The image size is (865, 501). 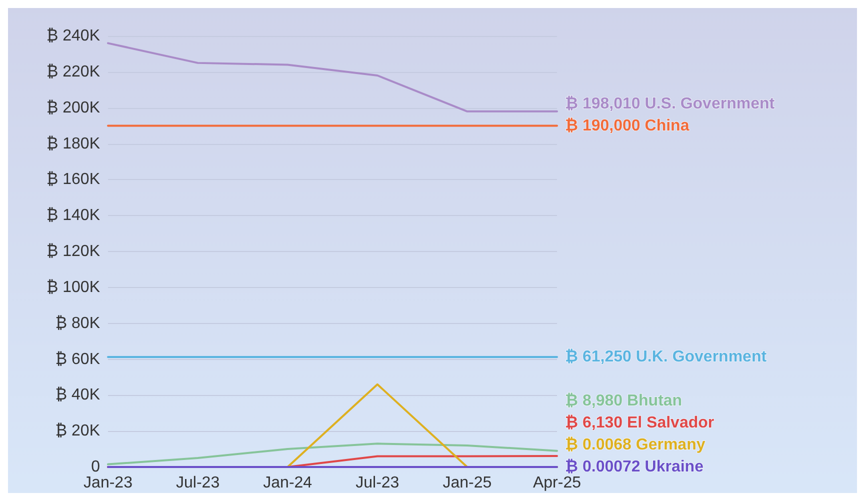 I want to click on text: ₿ 0.00072 Ukraine, so click(x=634, y=467).